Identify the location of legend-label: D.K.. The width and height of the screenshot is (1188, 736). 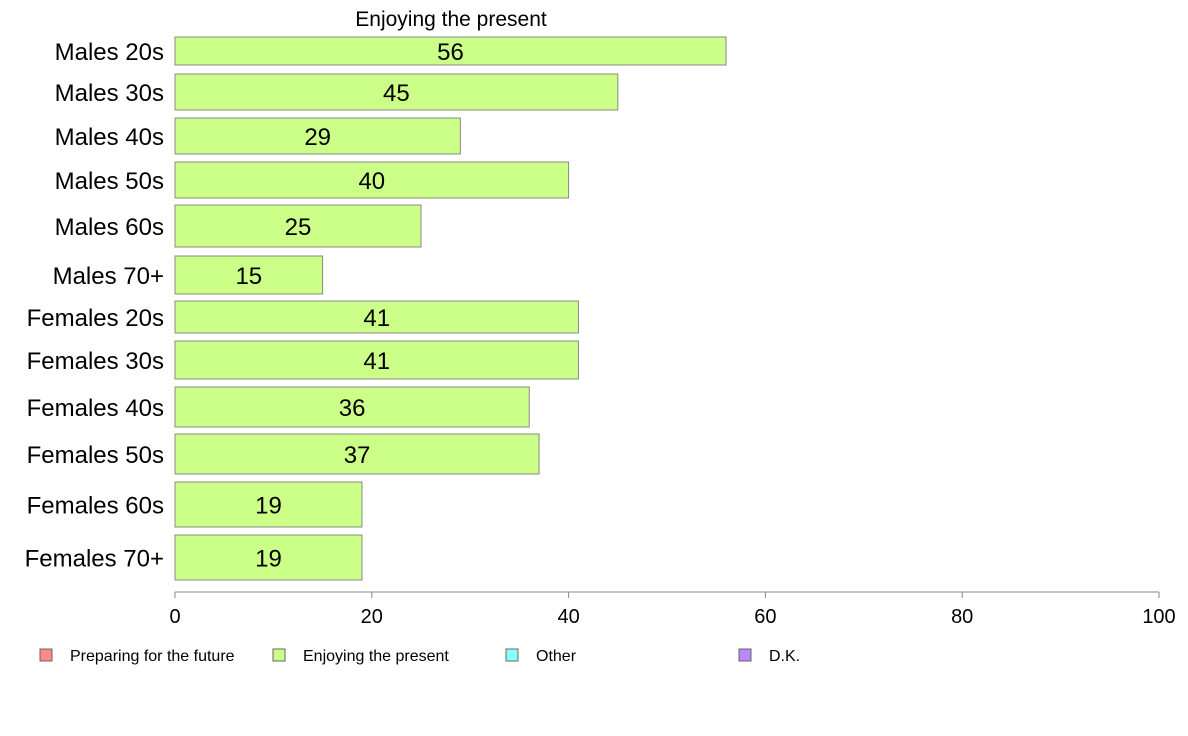
(784, 656).